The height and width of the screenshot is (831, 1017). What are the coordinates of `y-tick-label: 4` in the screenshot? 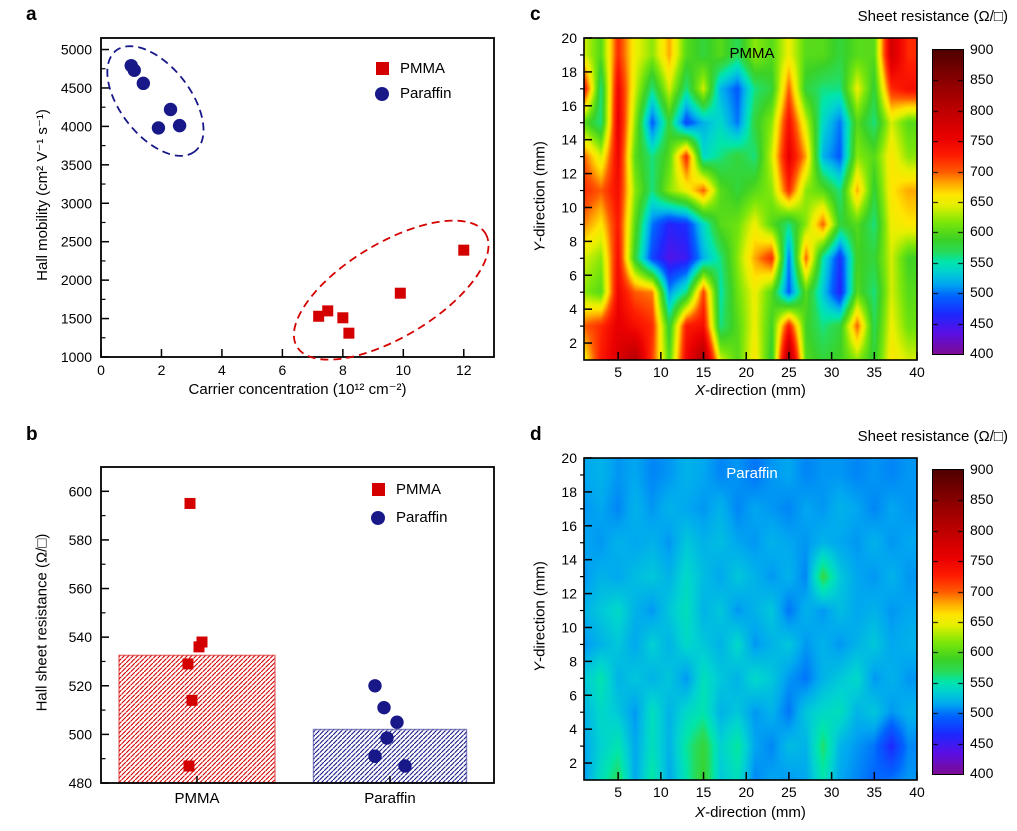 It's located at (573, 729).